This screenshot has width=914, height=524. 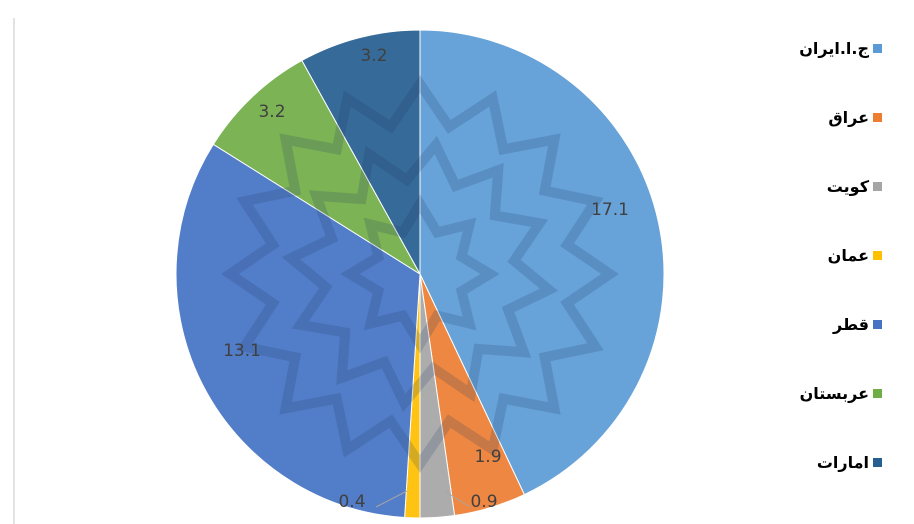 I want to click on data-label: 17.1, so click(x=610, y=210).